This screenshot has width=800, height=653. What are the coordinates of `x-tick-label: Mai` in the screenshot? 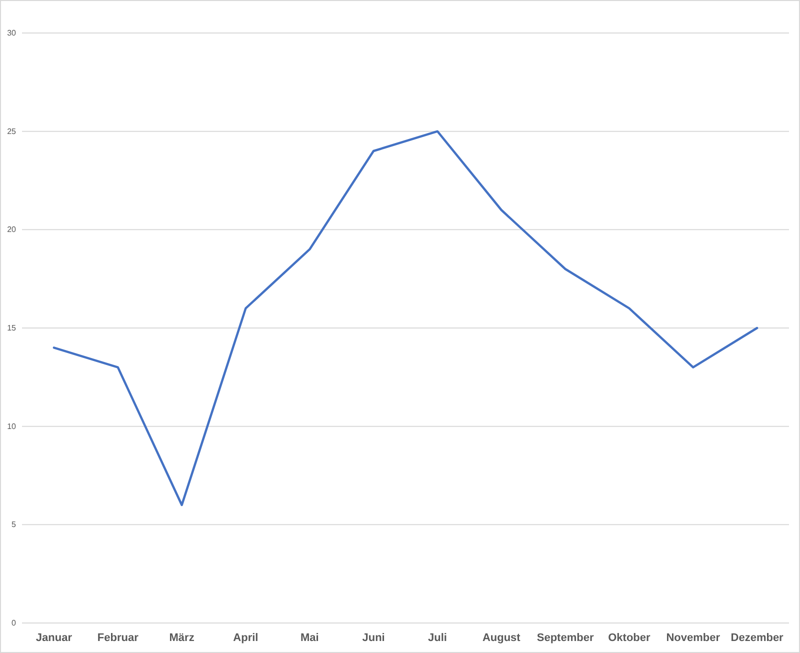 It's located at (309, 638).